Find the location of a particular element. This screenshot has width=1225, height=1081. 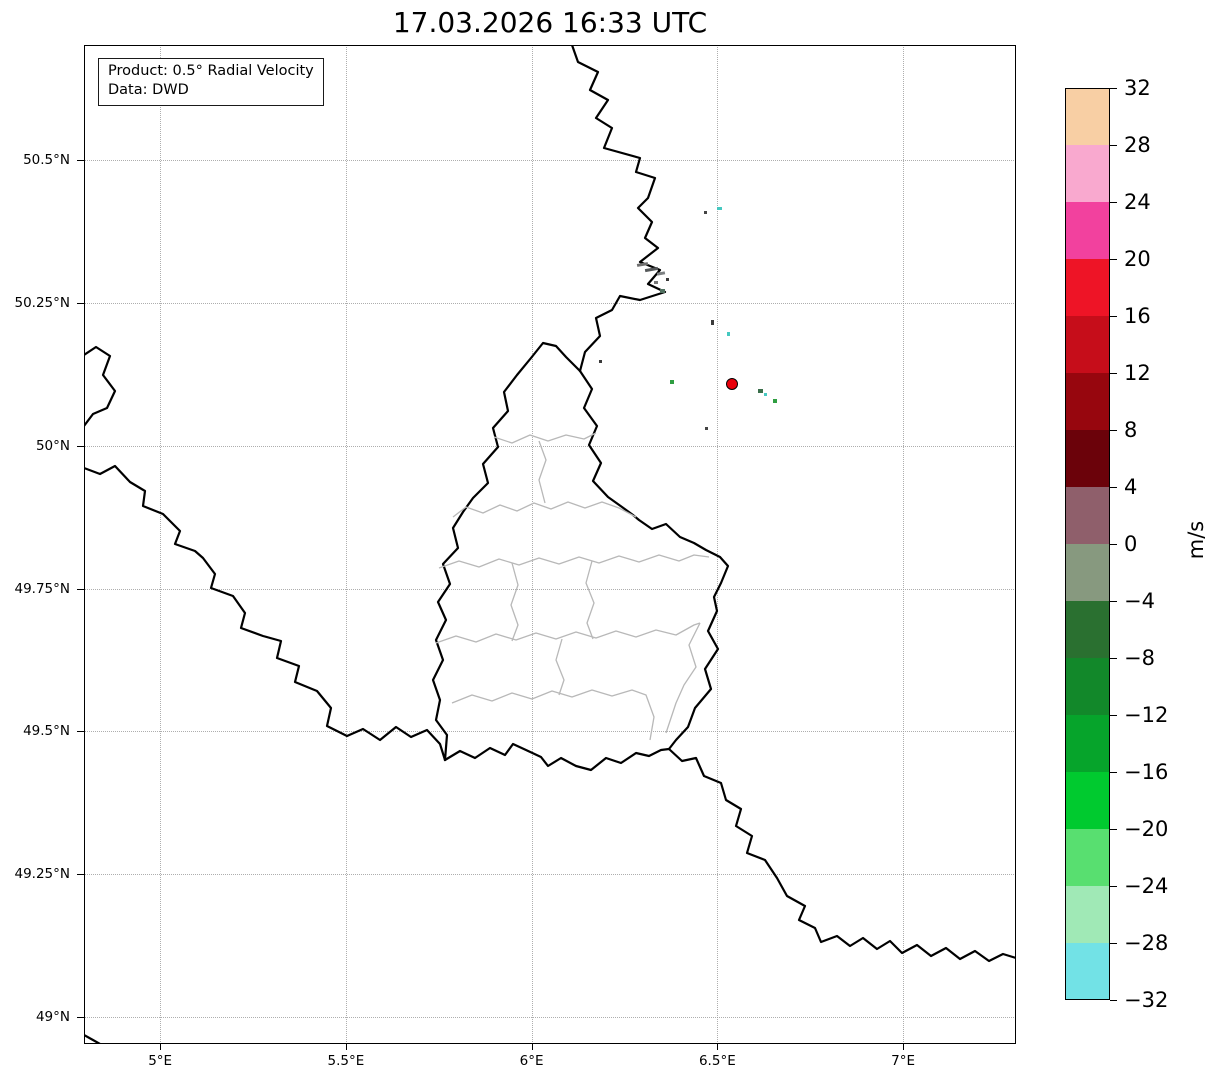

border-luxembourg-west is located at coordinates (506, 551).